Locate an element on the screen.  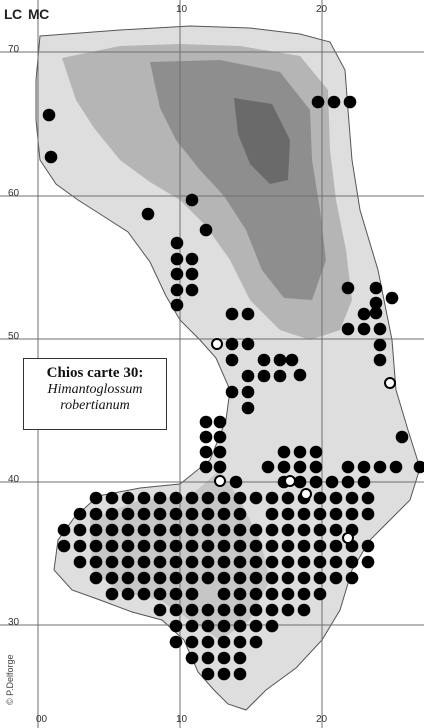
zone-label-left: LC is located at coordinates (13, 14).